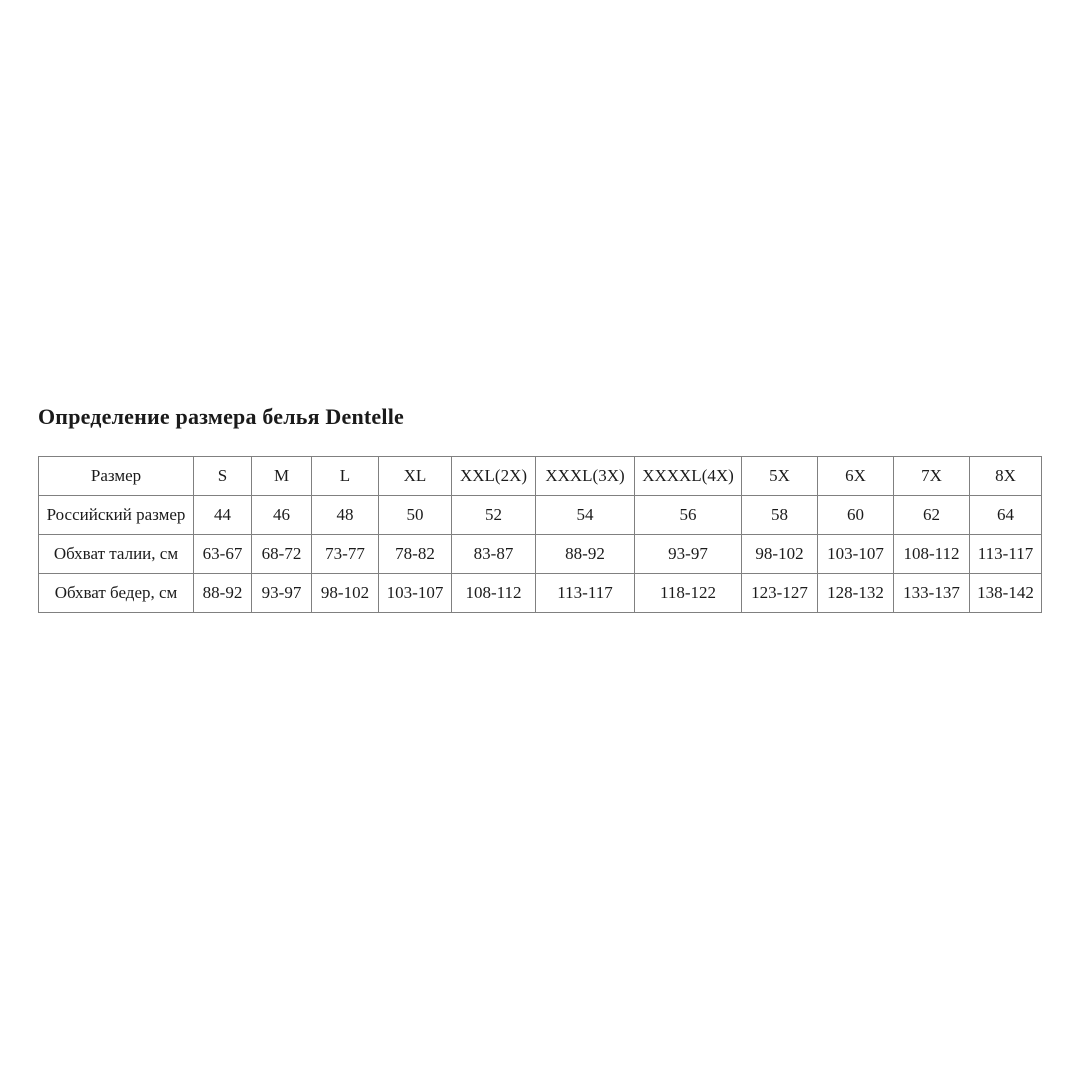  I want to click on value-cell: 83-87, so click(493, 554).